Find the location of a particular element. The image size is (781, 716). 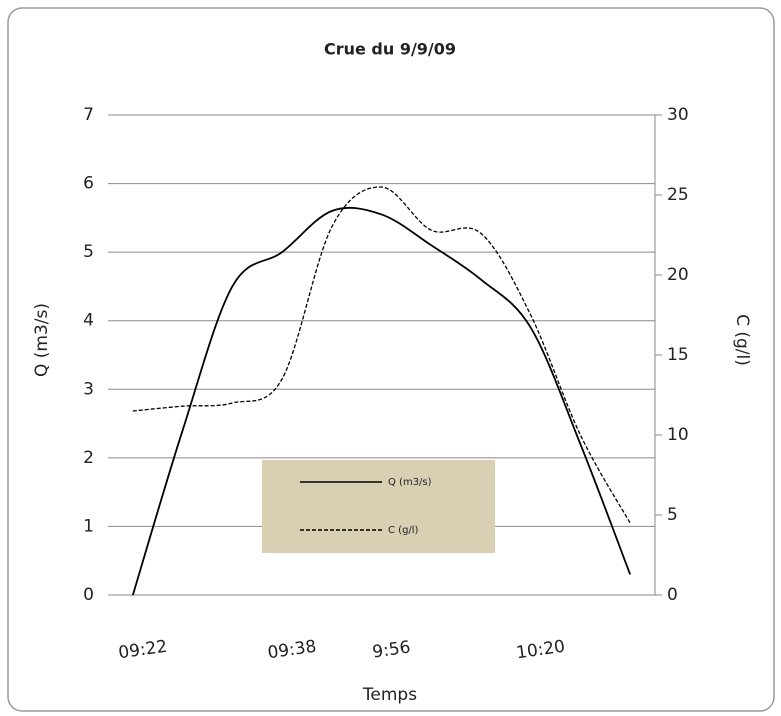

legend-text: Q (m3/s) is located at coordinates (410, 482).